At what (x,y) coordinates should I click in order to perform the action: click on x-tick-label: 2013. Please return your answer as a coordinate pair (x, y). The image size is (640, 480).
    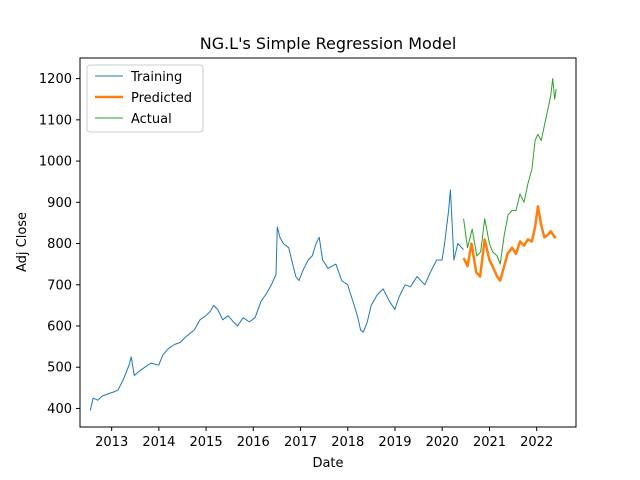
    Looking at the image, I should click on (111, 442).